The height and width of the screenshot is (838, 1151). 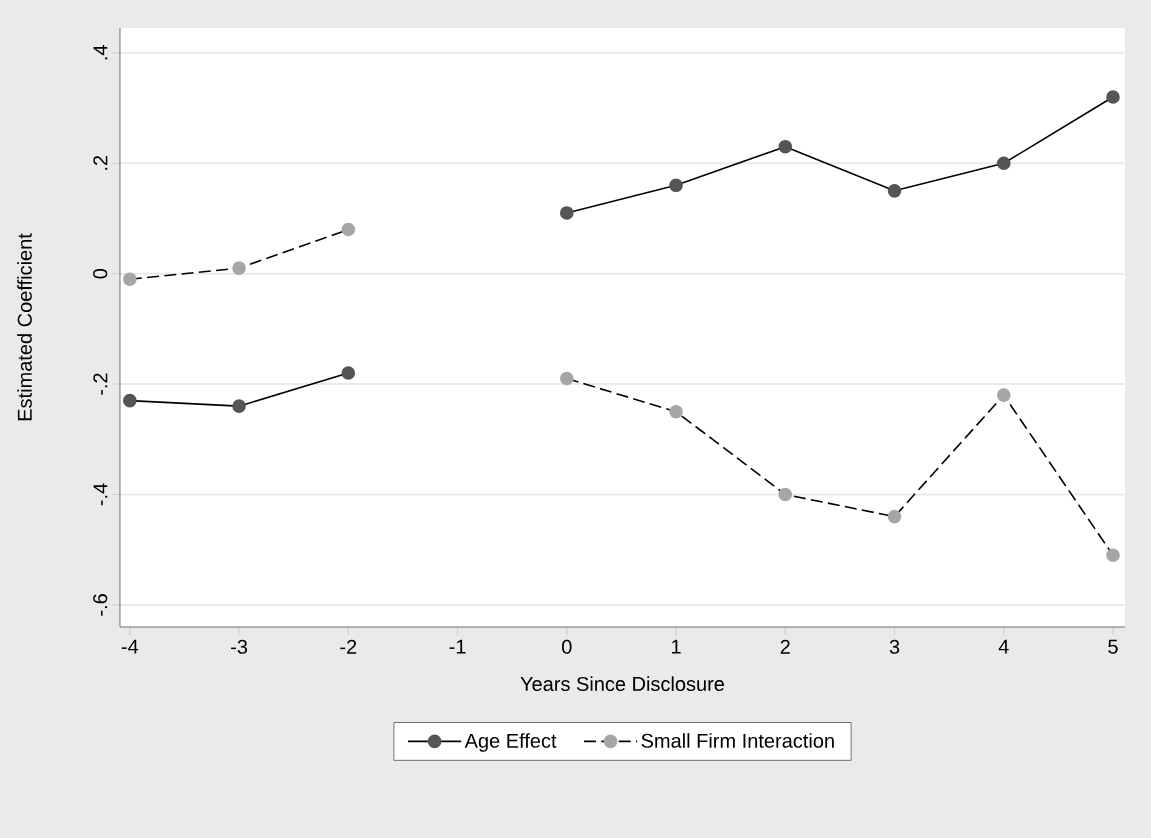 What do you see at coordinates (100, 605) in the screenshot?
I see `y-tick-label: -.6` at bounding box center [100, 605].